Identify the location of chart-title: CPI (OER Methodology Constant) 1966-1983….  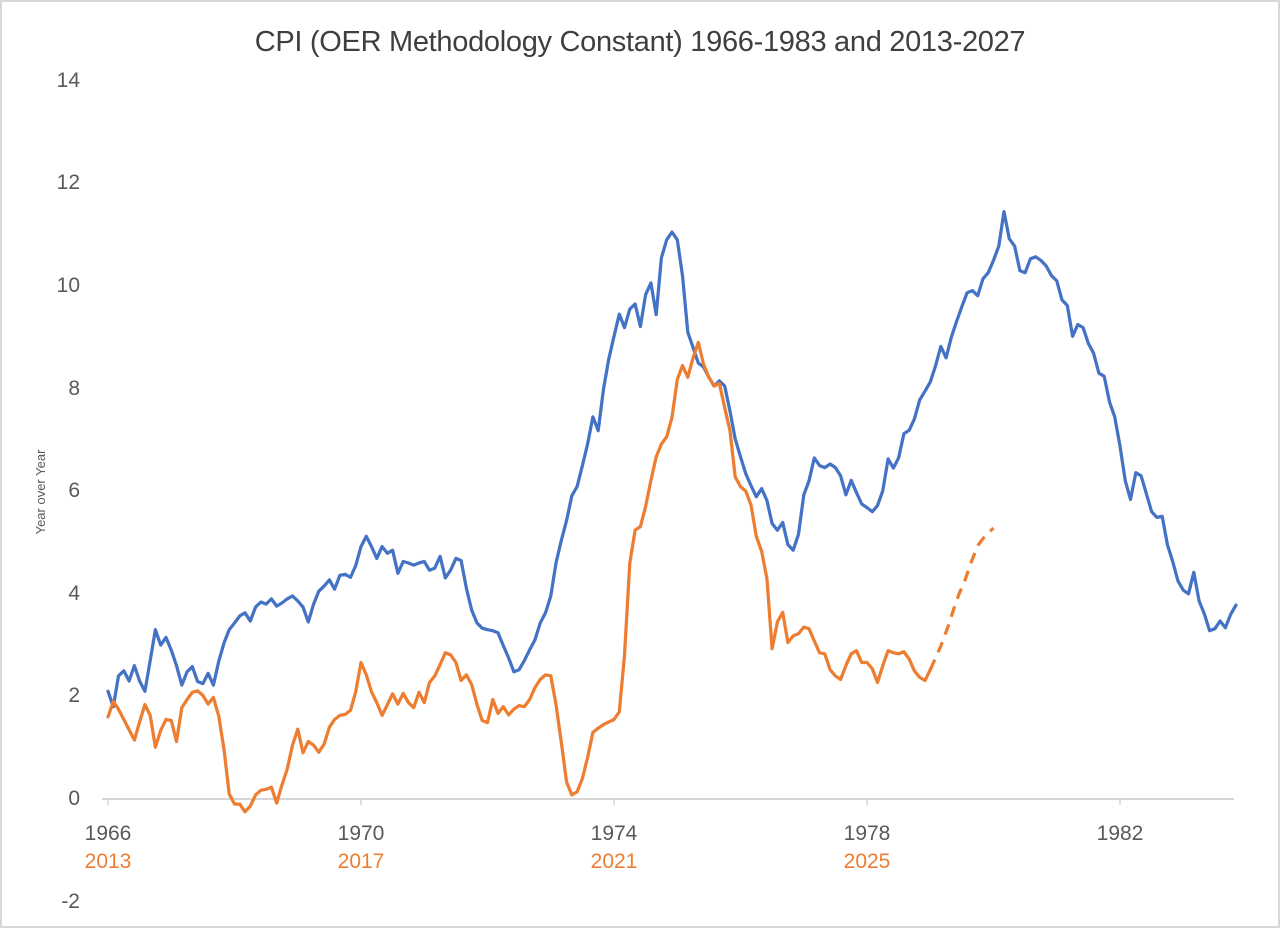
(640, 42).